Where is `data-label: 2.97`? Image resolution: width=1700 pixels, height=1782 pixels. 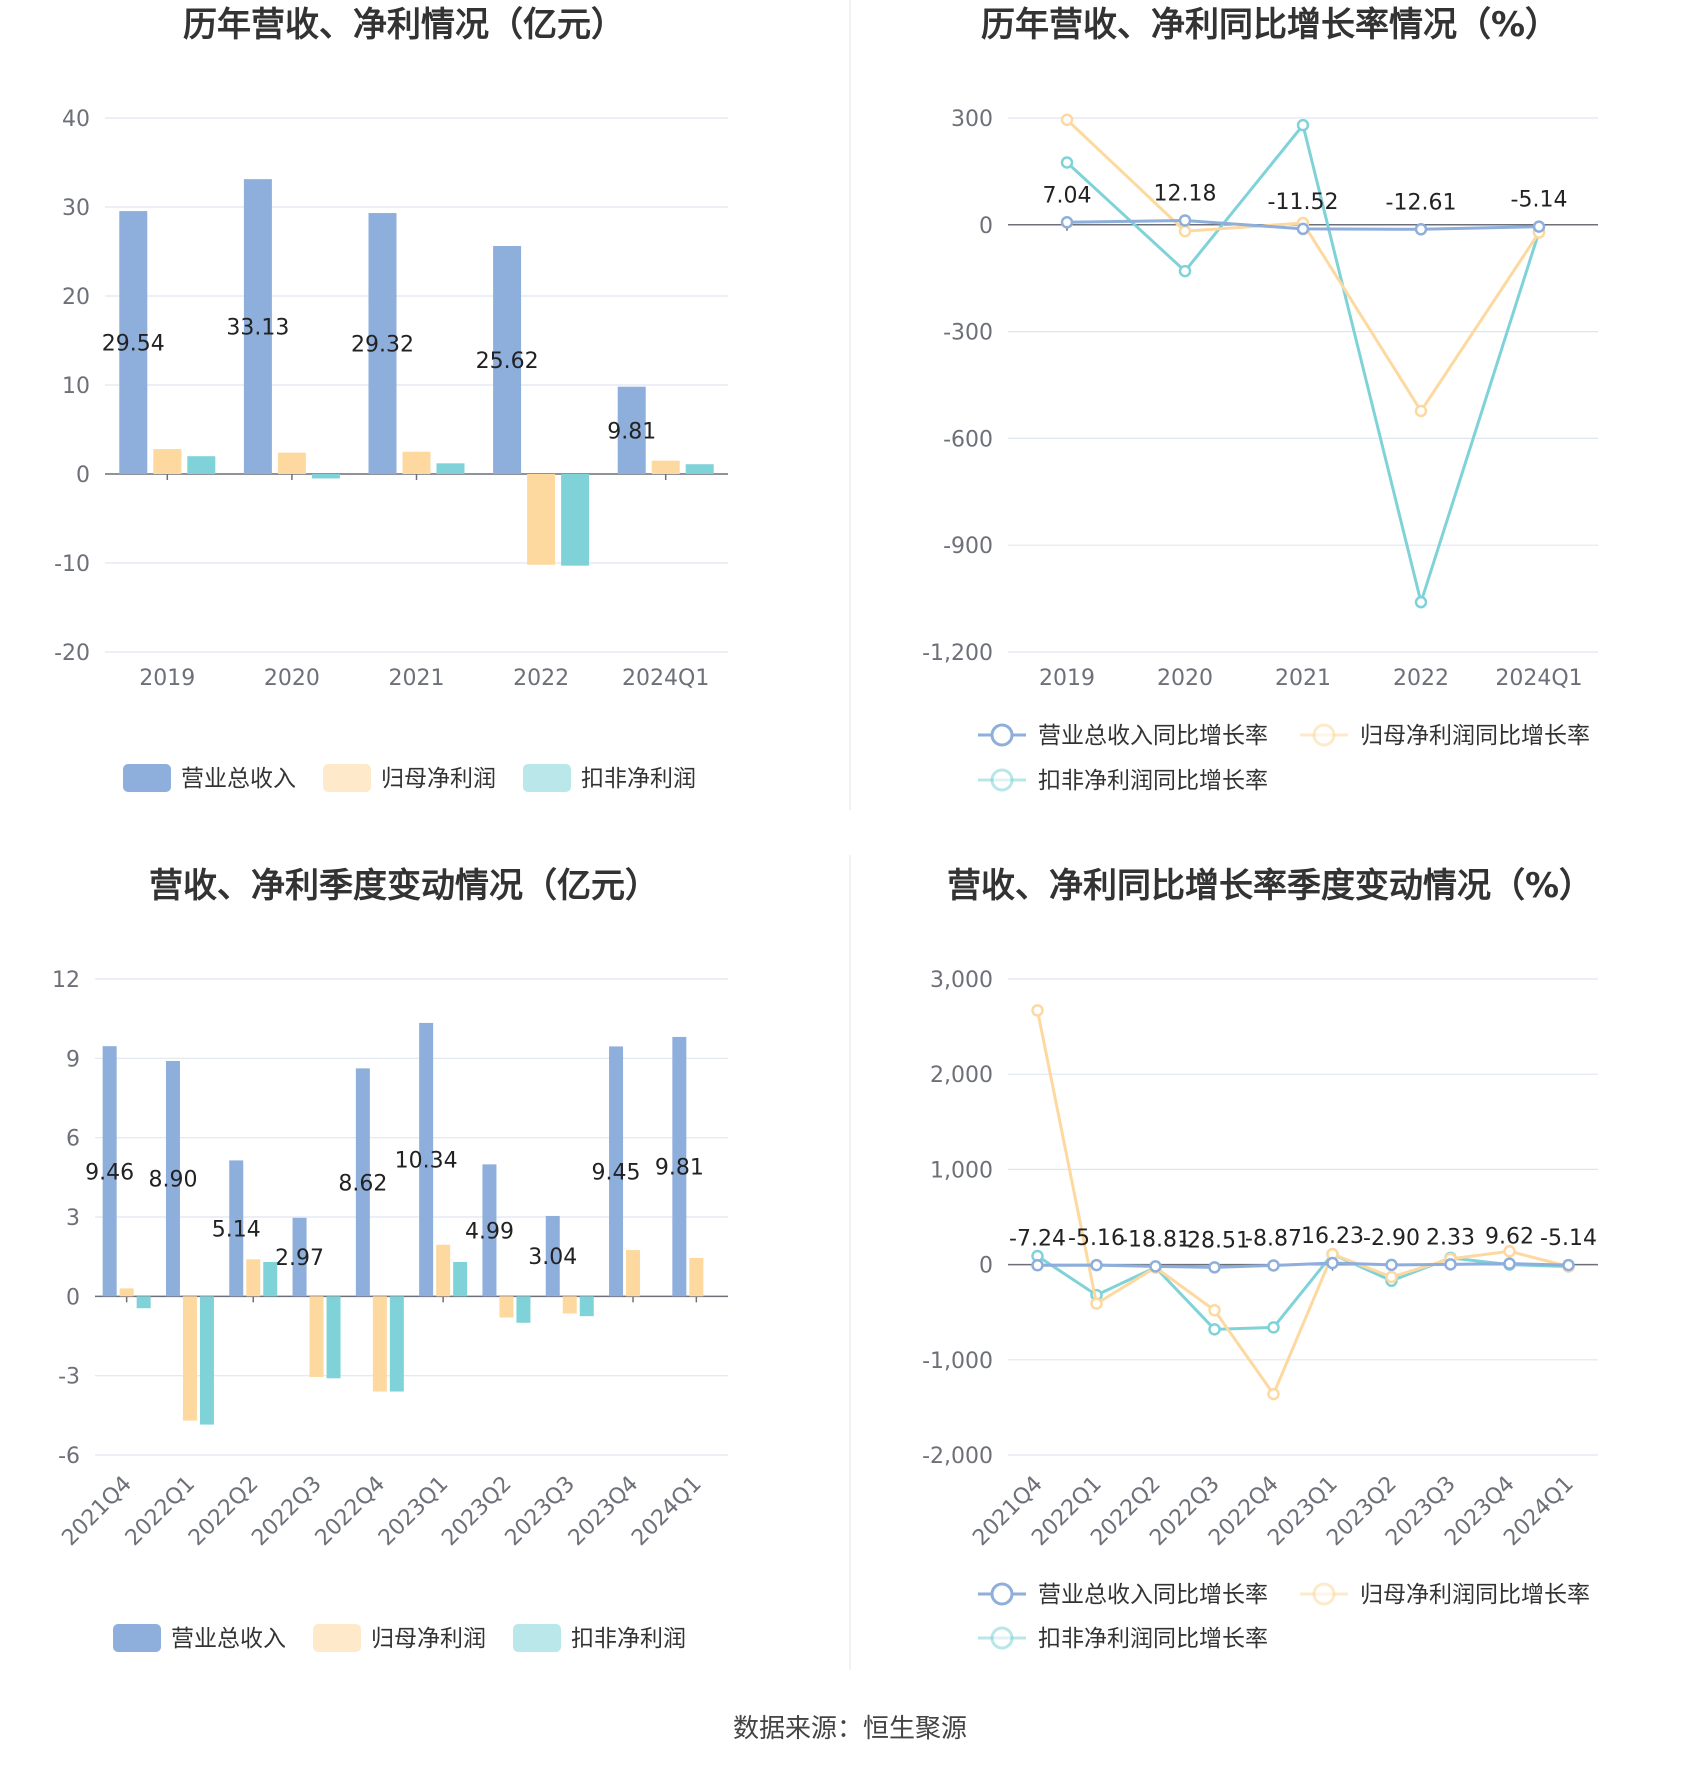 data-label: 2.97 is located at coordinates (299, 1258).